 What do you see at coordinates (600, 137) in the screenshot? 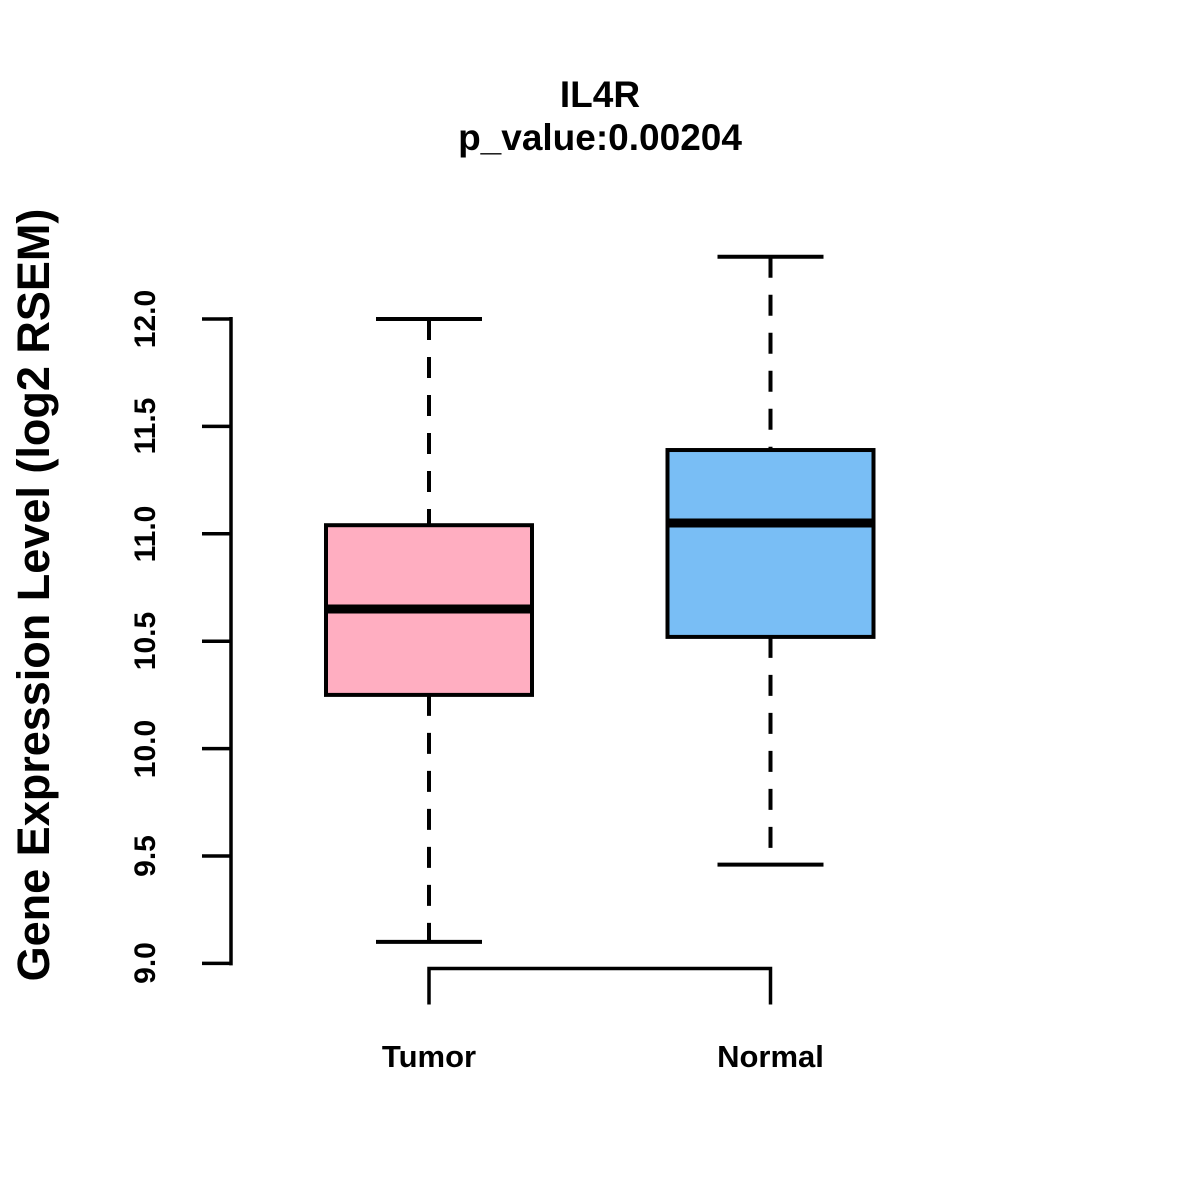
I see `chart-subtitle: p_value:0.00204` at bounding box center [600, 137].